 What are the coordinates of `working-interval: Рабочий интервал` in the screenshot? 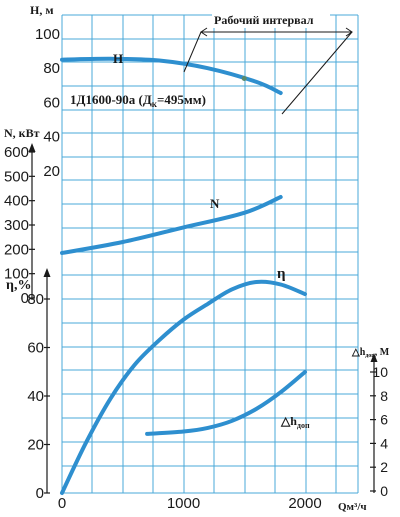 It's located at (268, 63).